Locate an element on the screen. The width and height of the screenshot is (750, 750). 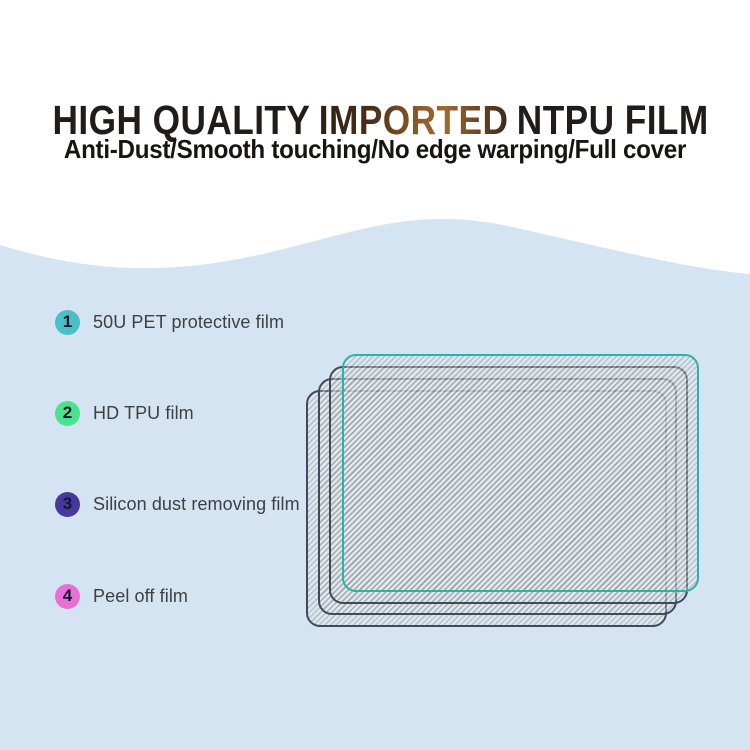
layer-label-4: Peel off film is located at coordinates (141, 595).